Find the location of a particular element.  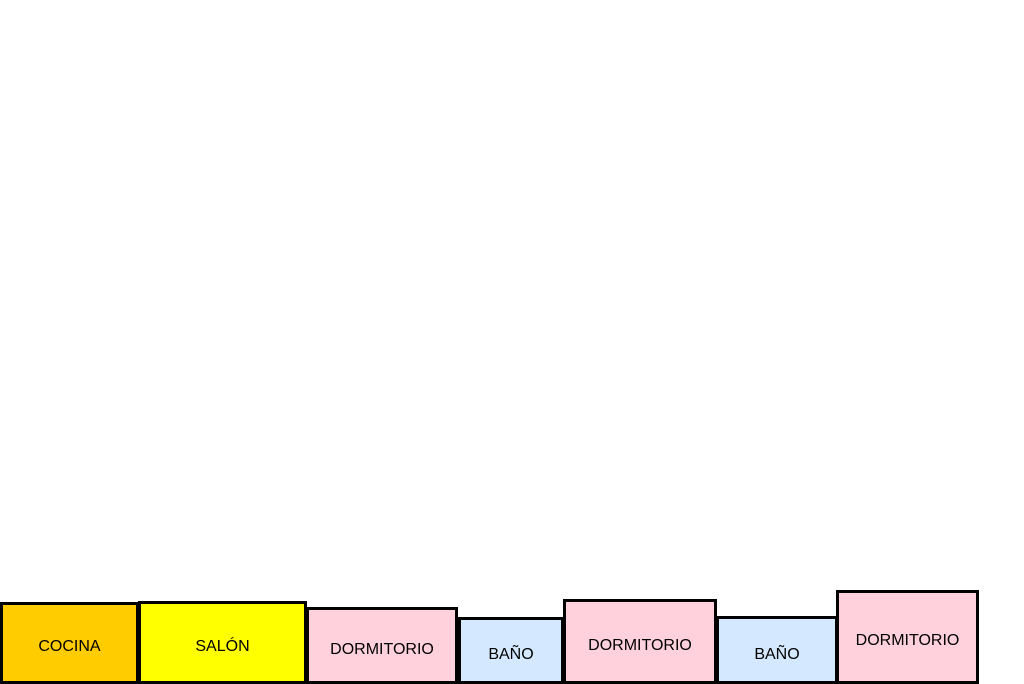

room-bano-1: BAÑO is located at coordinates (511, 650).